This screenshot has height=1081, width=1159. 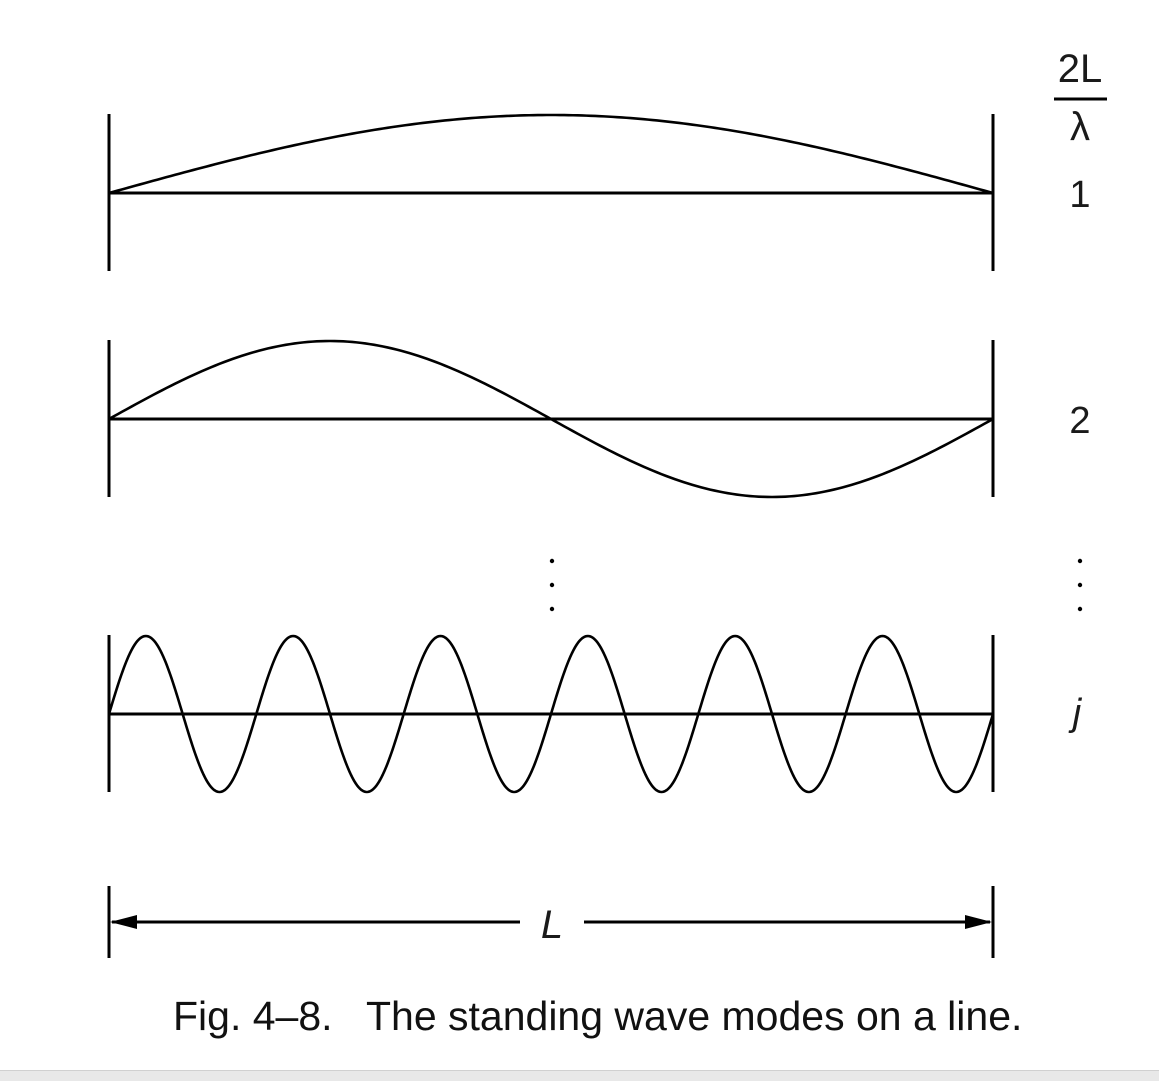 I want to click on mode-1-label: 1, so click(x=1079, y=195).